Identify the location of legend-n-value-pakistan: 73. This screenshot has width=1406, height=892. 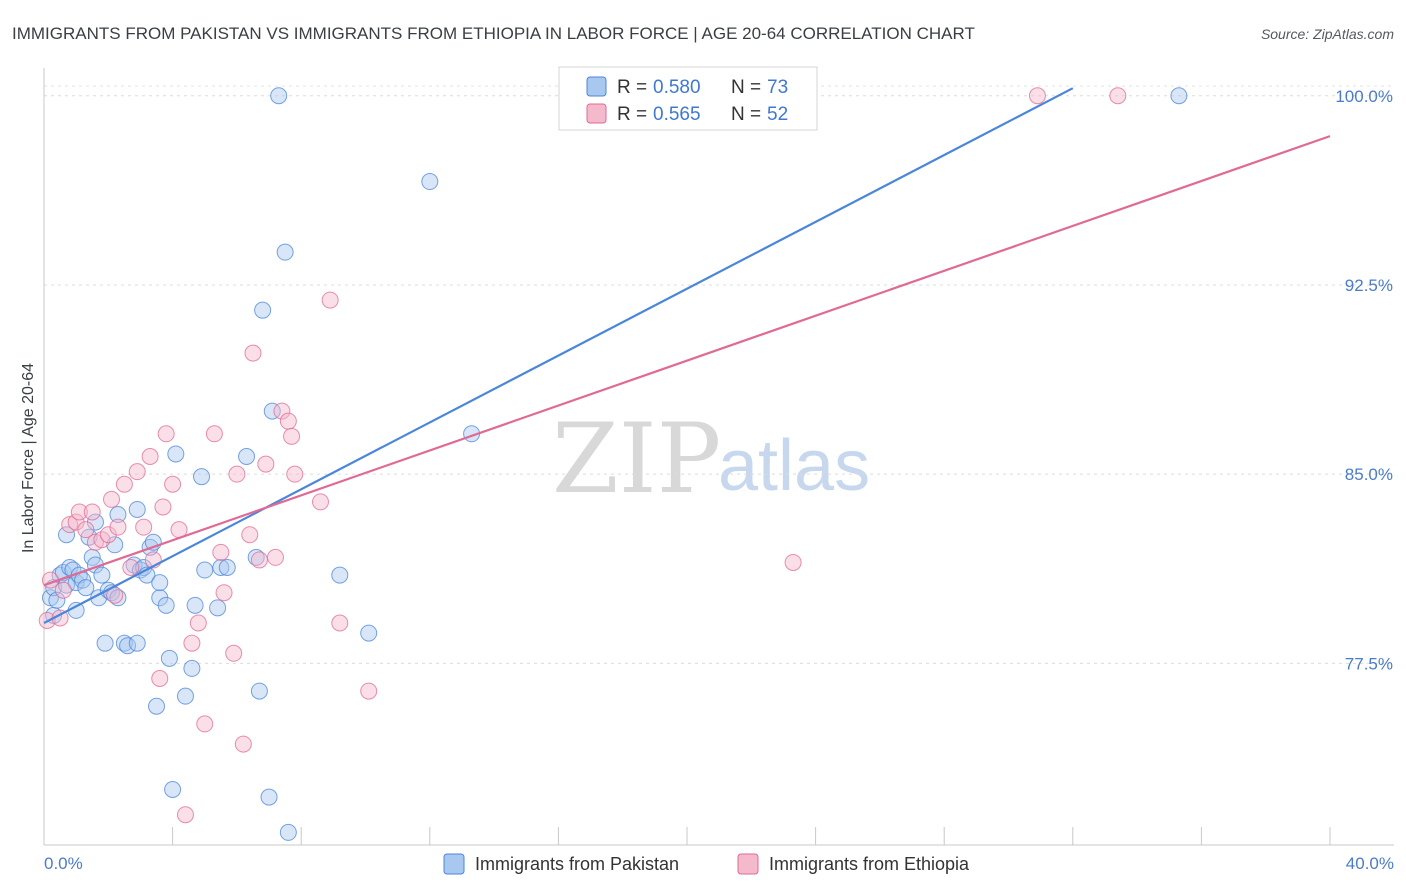
(777, 87).